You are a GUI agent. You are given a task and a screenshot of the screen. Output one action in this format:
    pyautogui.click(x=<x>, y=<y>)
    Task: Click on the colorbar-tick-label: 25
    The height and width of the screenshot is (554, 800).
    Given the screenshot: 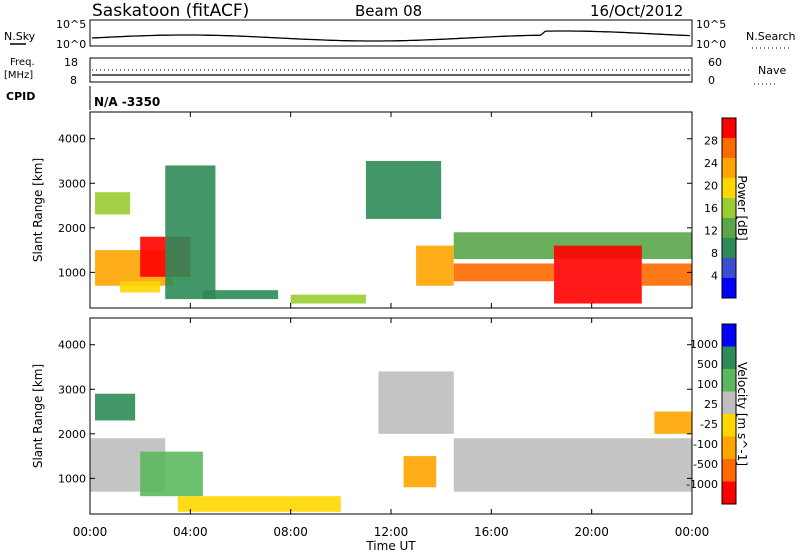 What is the action you would take?
    pyautogui.click(x=711, y=404)
    